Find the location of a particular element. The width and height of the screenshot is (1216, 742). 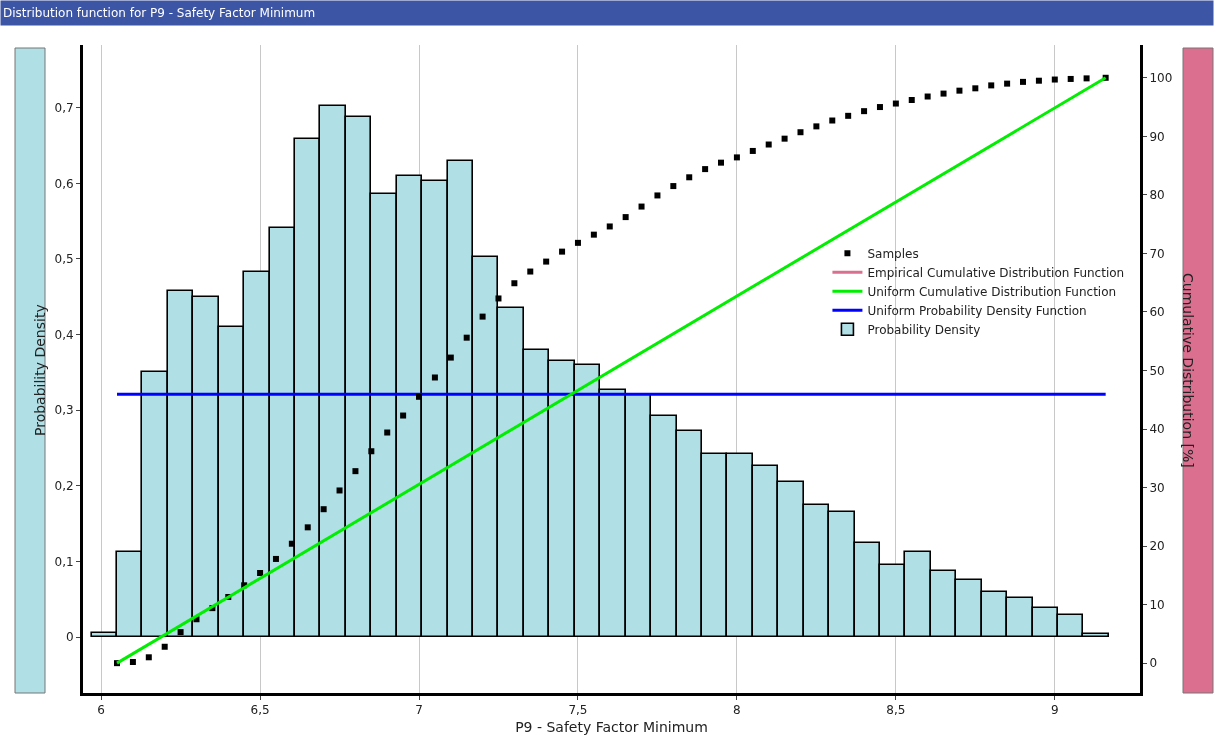

y-tick-label: 0,4 is located at coordinates (64, 334).